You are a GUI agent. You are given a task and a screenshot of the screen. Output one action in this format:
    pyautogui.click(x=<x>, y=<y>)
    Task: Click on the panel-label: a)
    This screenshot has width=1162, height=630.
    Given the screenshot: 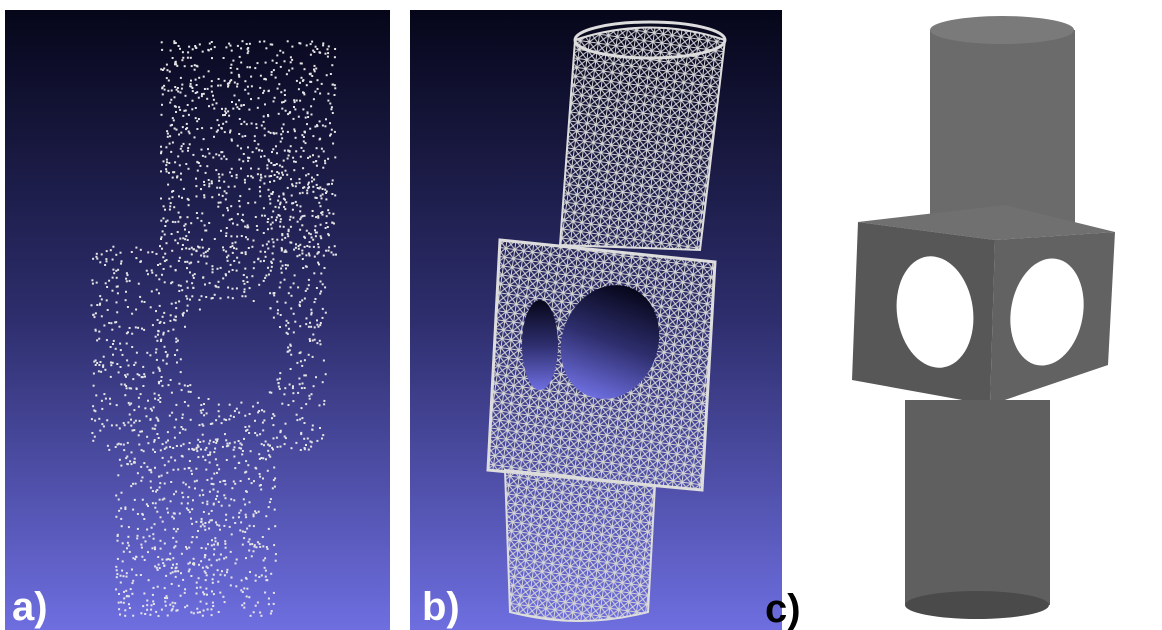 What is the action you would take?
    pyautogui.click(x=30, y=607)
    